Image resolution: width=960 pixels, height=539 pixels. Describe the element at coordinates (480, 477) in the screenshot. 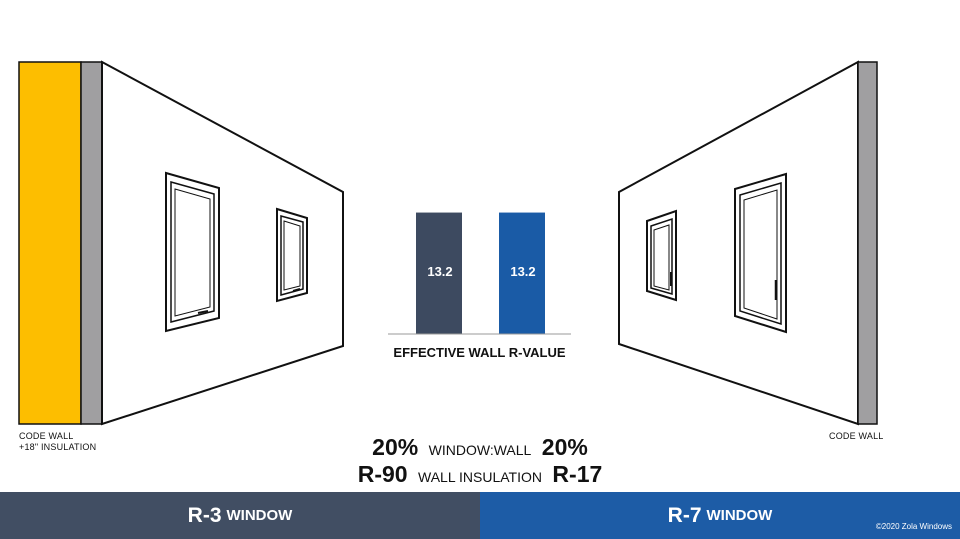

I see `wall-insulation-caption: WALL INSULATION` at that location.